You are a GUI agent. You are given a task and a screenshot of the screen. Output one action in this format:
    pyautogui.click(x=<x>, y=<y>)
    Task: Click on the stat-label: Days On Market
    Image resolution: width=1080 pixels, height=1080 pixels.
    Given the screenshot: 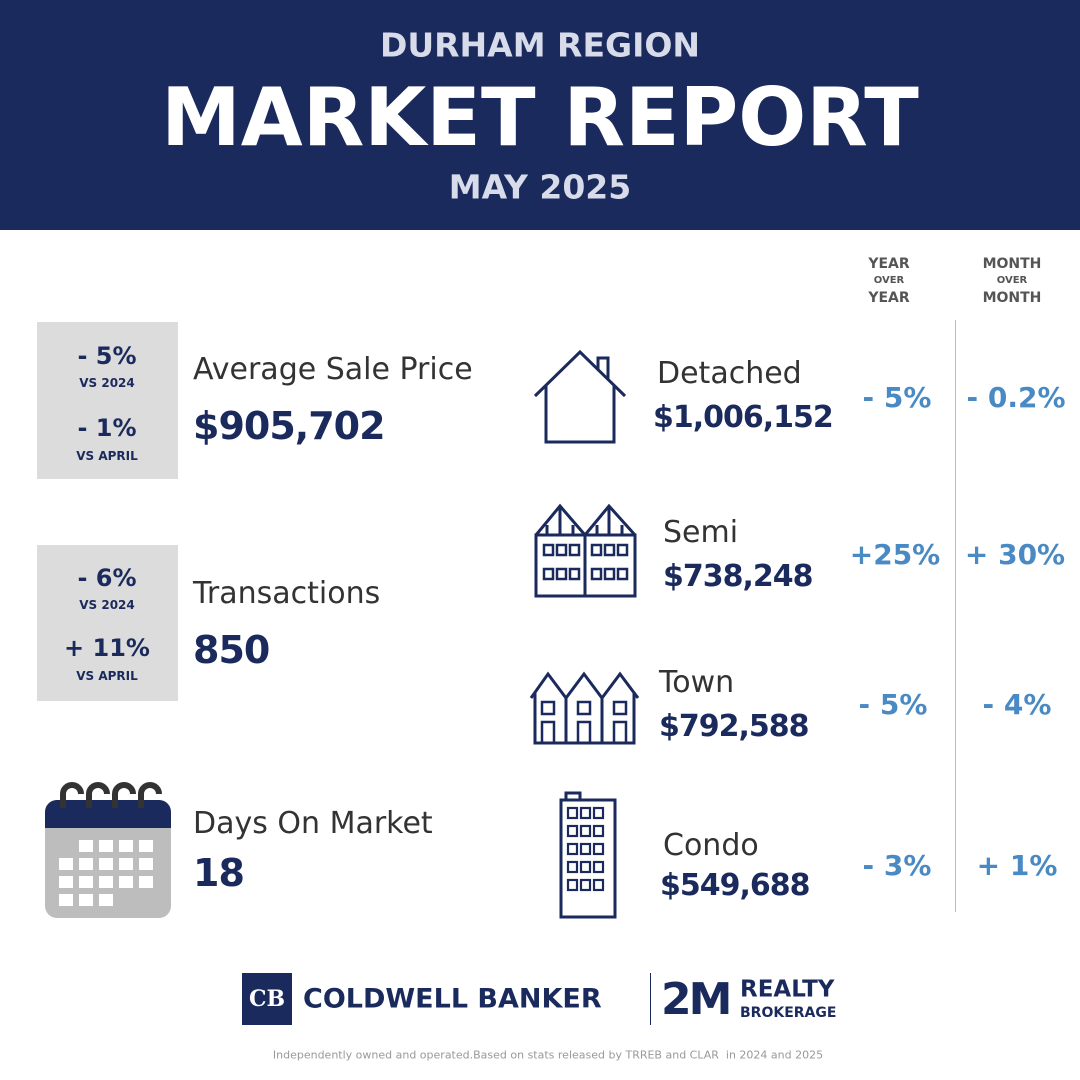 What is the action you would take?
    pyautogui.click(x=313, y=823)
    